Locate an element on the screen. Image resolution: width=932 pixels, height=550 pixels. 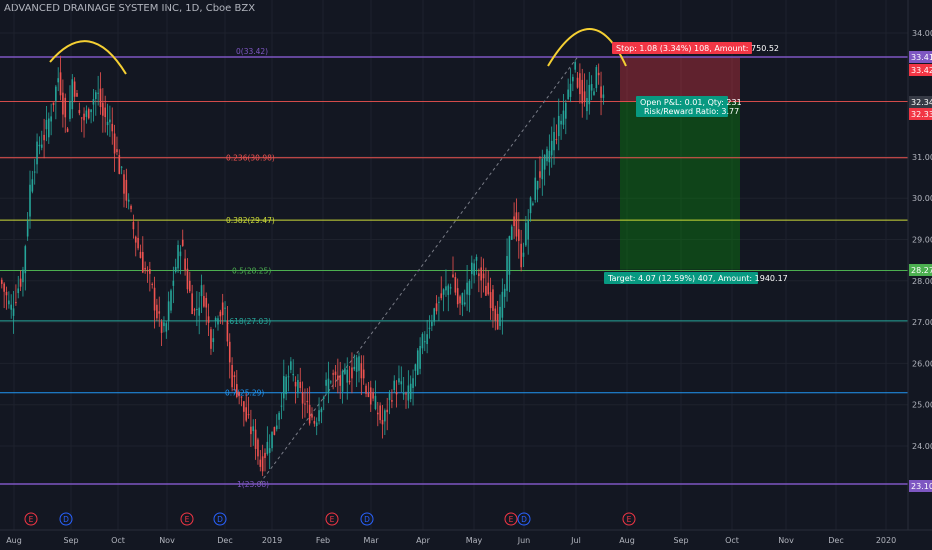
price-tick-label: 25.00 is located at coordinates (922, 405).